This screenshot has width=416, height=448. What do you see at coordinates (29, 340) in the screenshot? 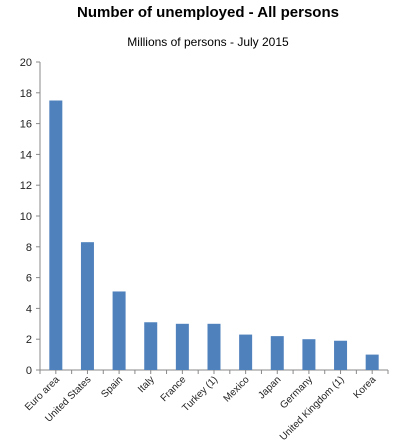
I see `y-tick-label: 2` at bounding box center [29, 340].